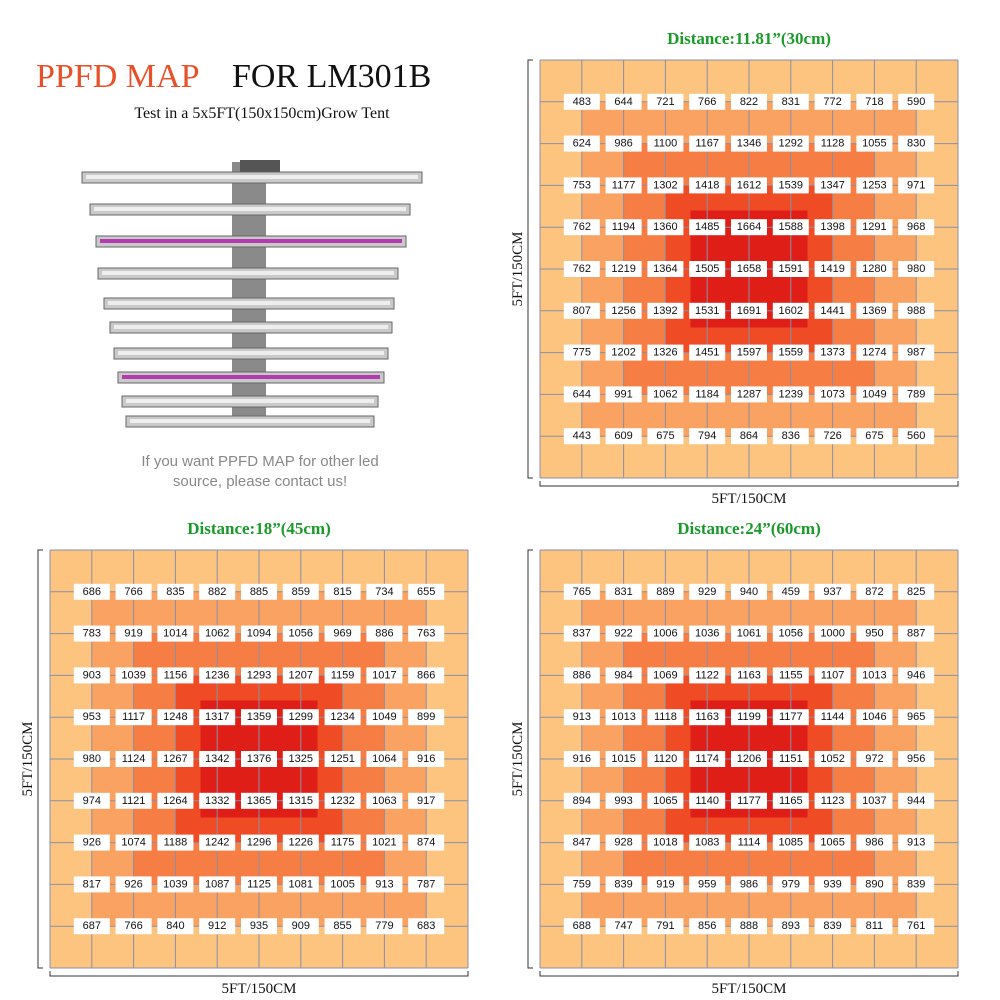  Describe the element at coordinates (175, 759) in the screenshot. I see `ppfd-value: 1267` at that location.